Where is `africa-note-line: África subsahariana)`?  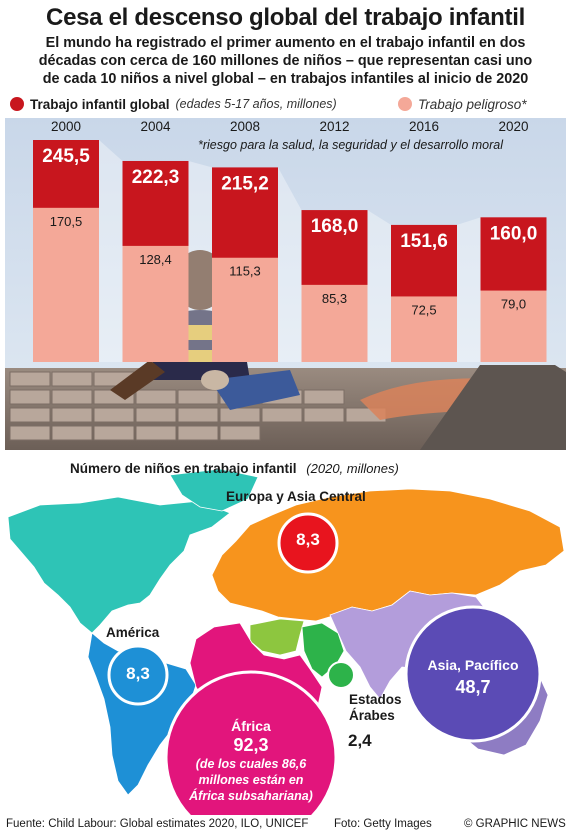
africa-note-line: África subsahariana) is located at coordinates (251, 796).